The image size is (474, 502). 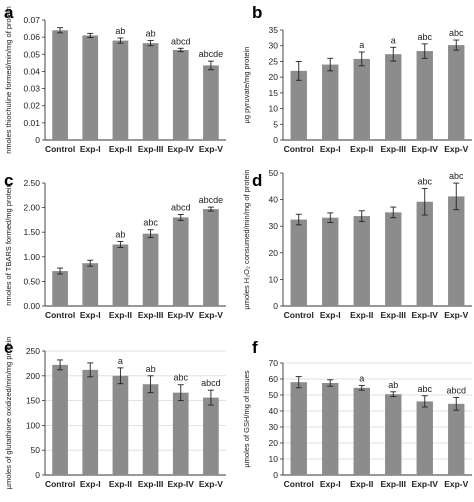 I want to click on y-tick-label: 30, so click(x=274, y=226).